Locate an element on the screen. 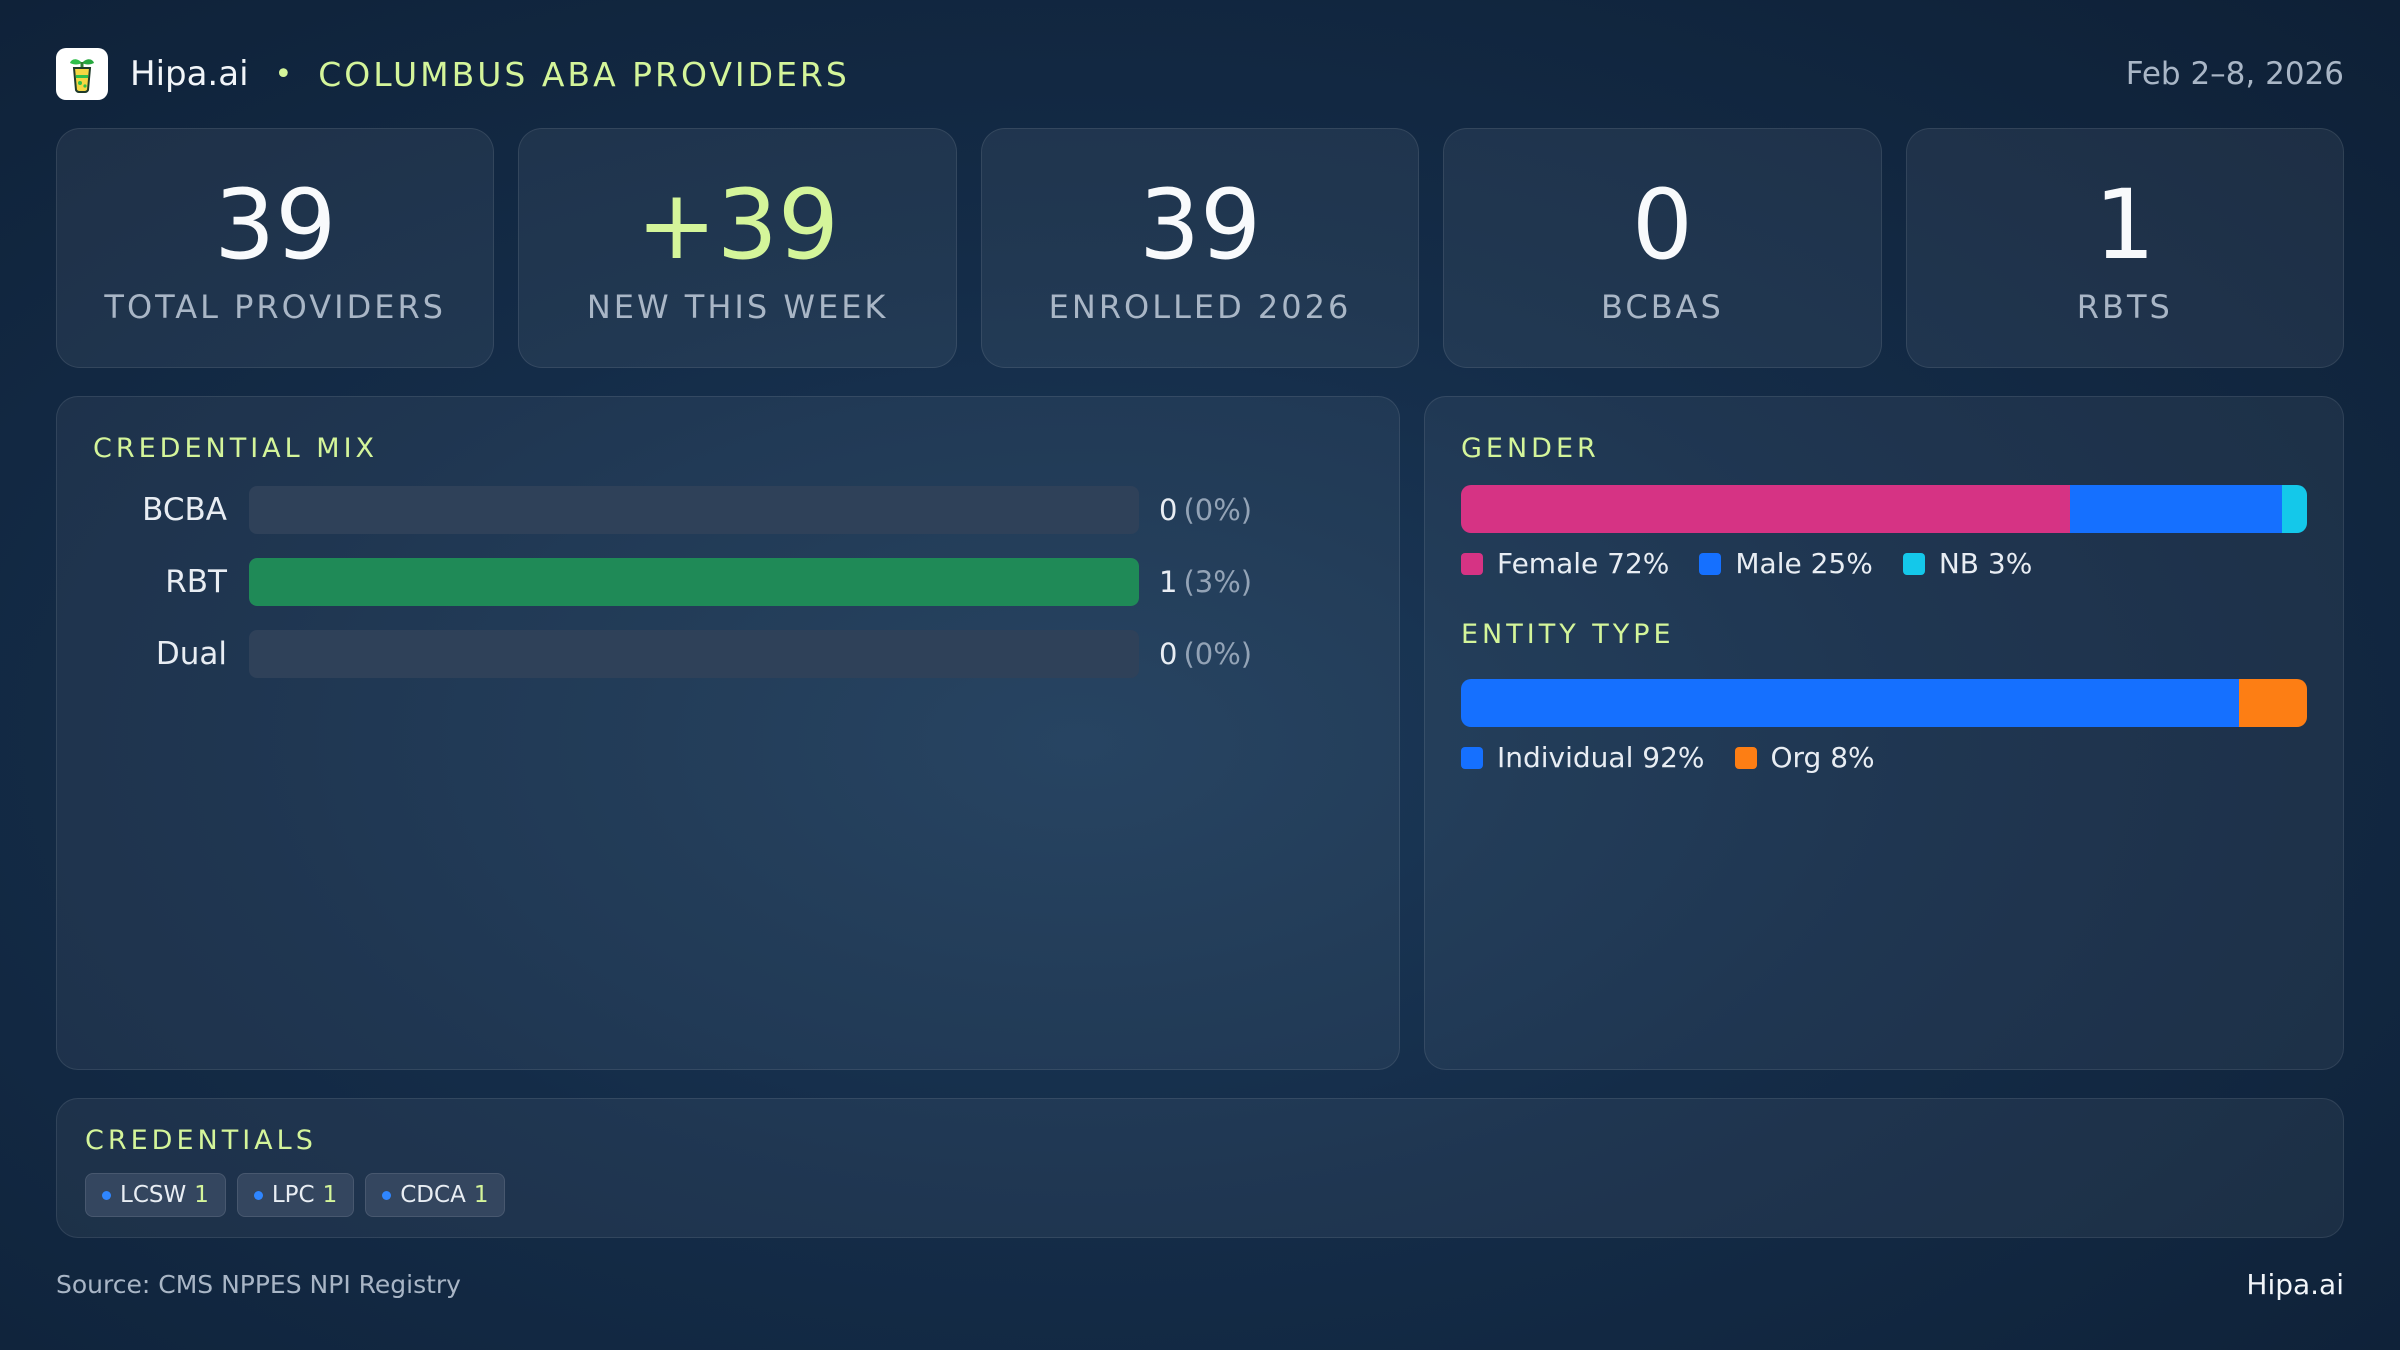 Image resolution: width=2400 pixels, height=1350 pixels. kpi-label: TOTAL PROVIDERS is located at coordinates (275, 307).